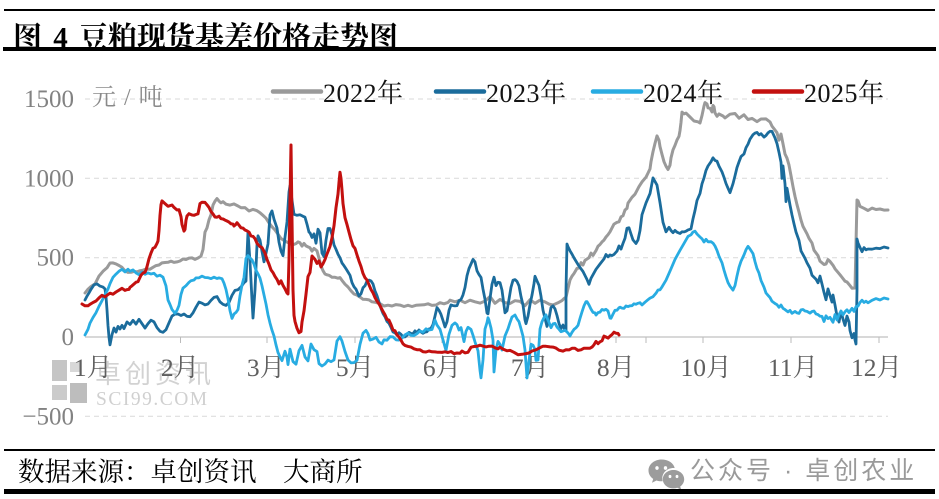 Image resolution: width=939 pixels, height=499 pixels. What do you see at coordinates (49, 178) in the screenshot?
I see `svg-text: 1000` at bounding box center [49, 178].